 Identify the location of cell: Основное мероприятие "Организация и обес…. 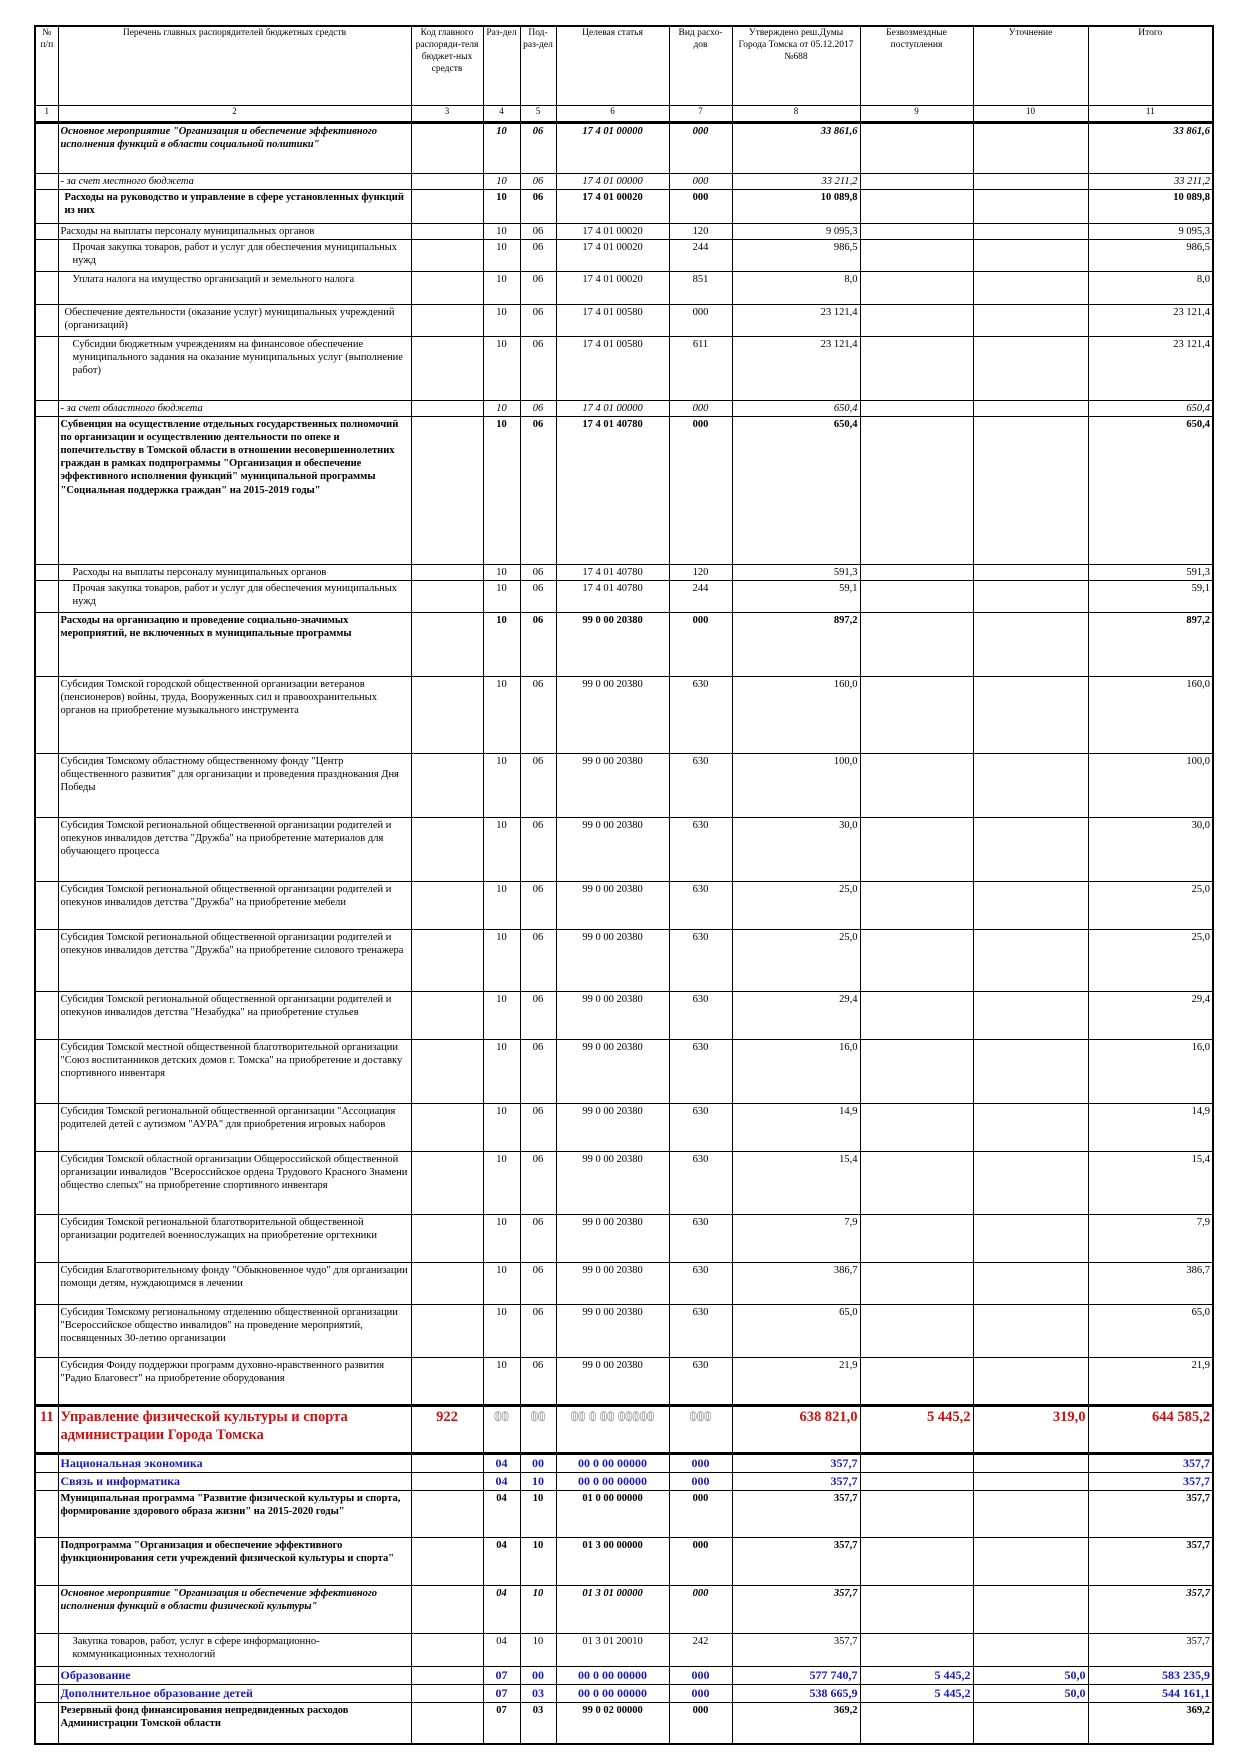
(234, 147).